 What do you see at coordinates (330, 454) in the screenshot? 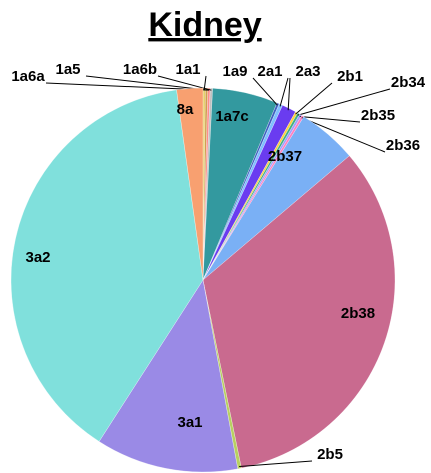
I see `slice-label: 2b5` at bounding box center [330, 454].